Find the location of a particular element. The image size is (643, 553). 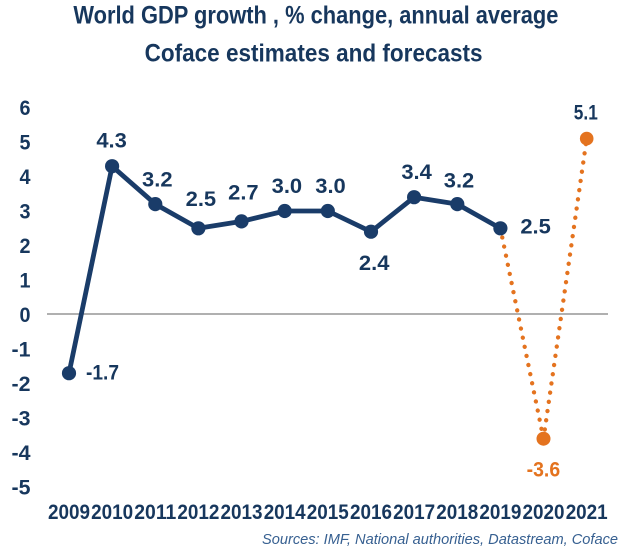

svg-text: 2.4 is located at coordinates (374, 263).